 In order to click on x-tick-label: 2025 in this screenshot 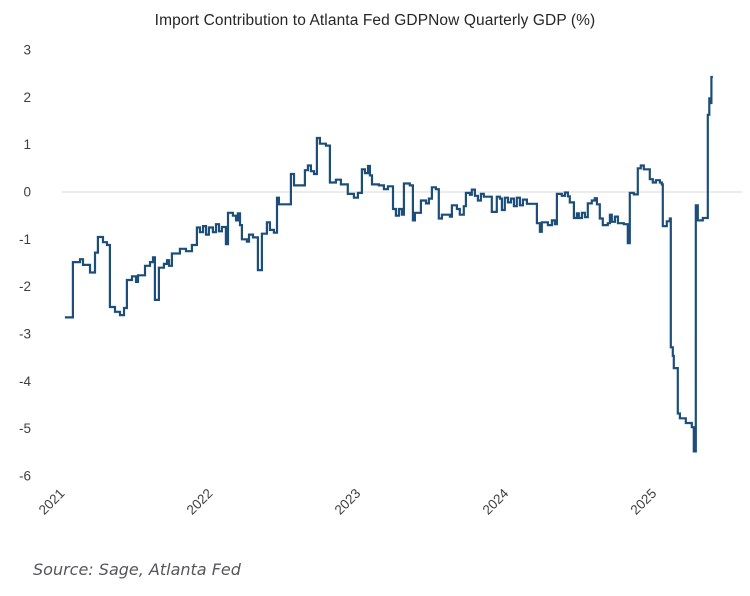, I will do `click(644, 502)`.